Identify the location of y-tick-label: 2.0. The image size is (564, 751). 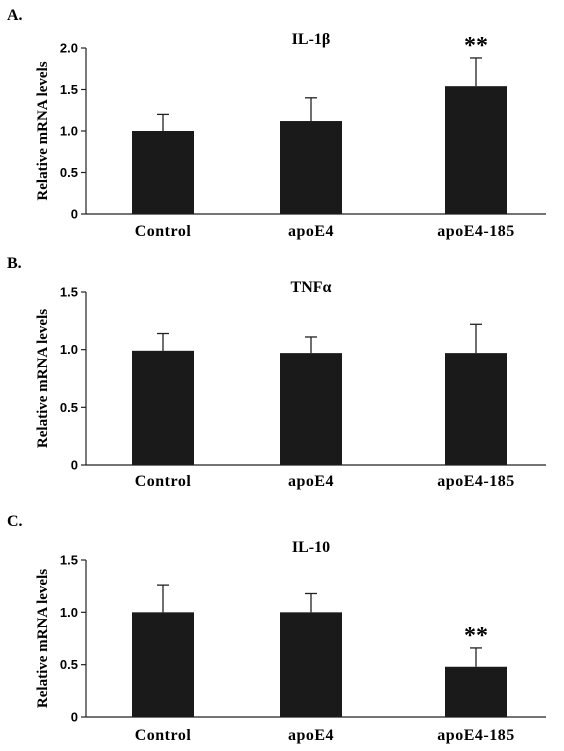
(69, 48).